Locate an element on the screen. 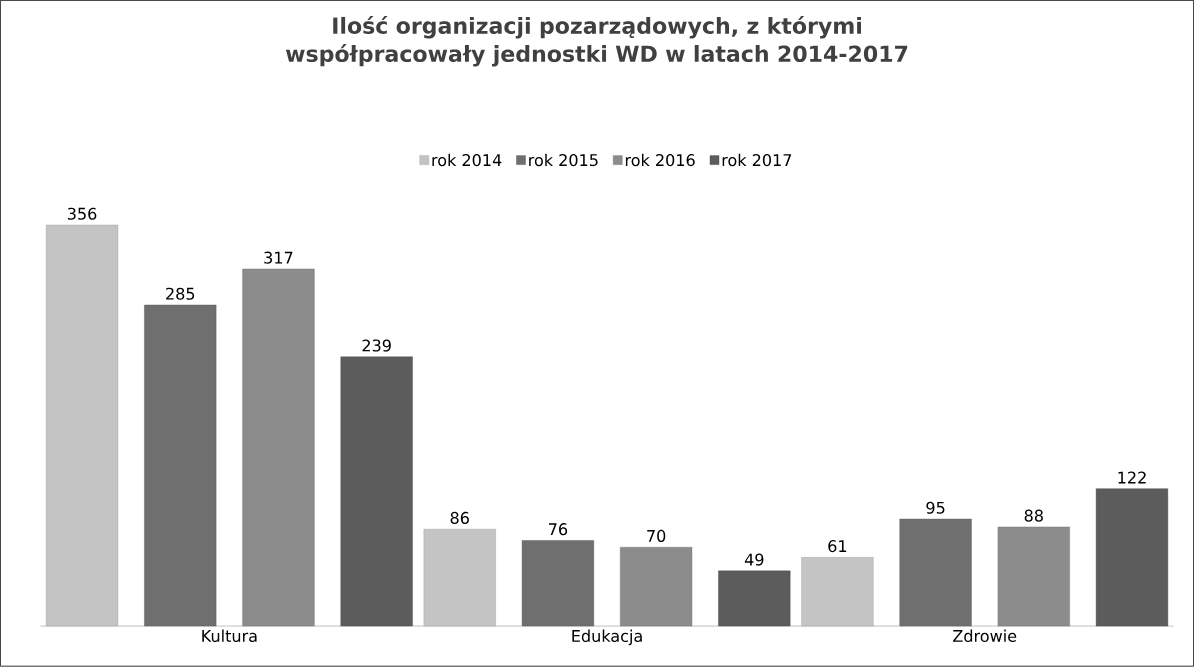  data-label: 317 is located at coordinates (278, 257).